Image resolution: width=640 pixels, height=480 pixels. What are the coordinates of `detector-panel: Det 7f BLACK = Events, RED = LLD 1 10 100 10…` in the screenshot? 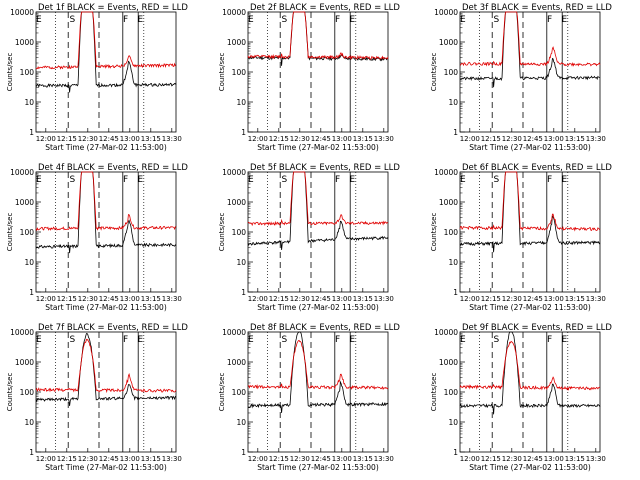 It's located at (97, 397).